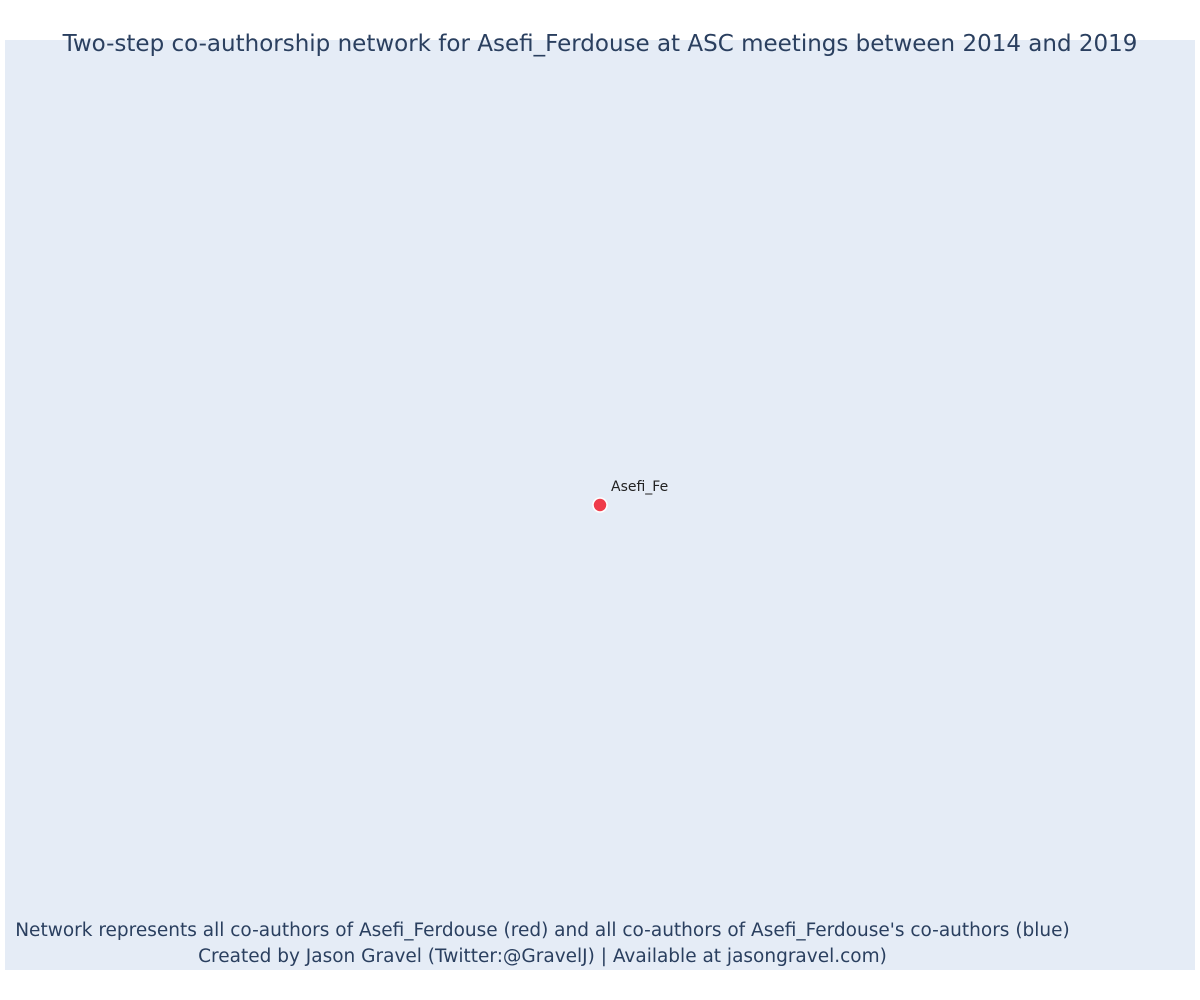 The image size is (1200, 1000). I want to click on nodes-layer, so click(600, 505).